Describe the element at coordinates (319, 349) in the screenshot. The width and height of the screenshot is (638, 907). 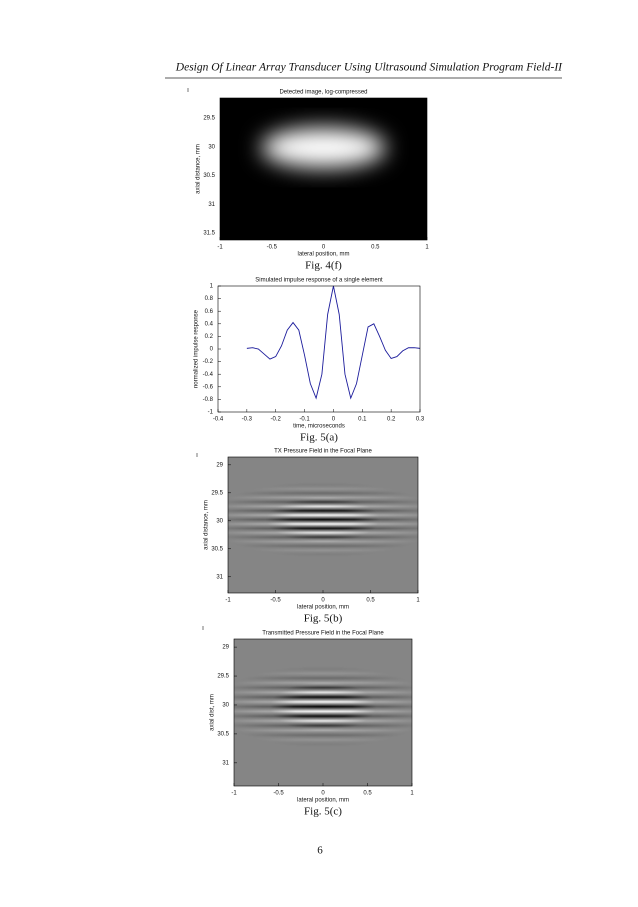
I see `plot-area` at that location.